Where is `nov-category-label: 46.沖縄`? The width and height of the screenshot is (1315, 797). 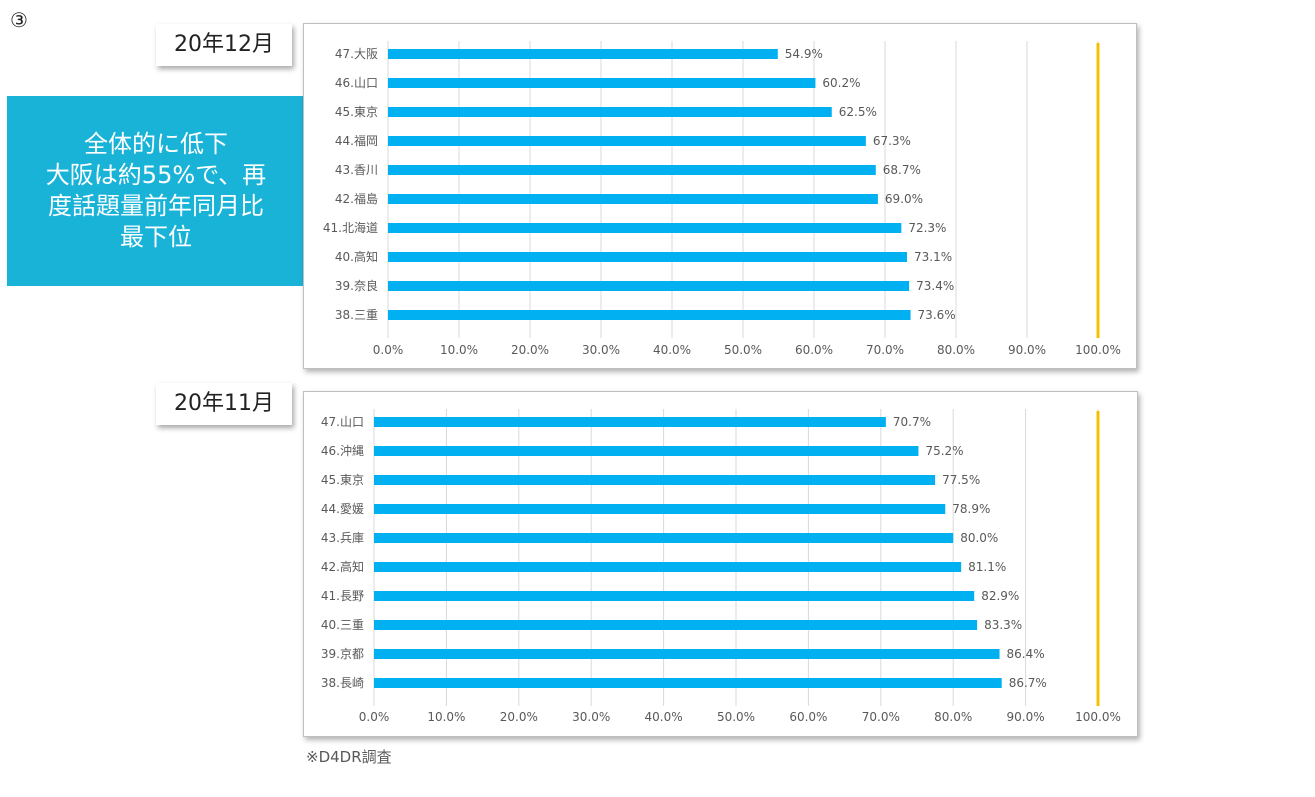
nov-category-label: 46.沖縄 is located at coordinates (342, 450).